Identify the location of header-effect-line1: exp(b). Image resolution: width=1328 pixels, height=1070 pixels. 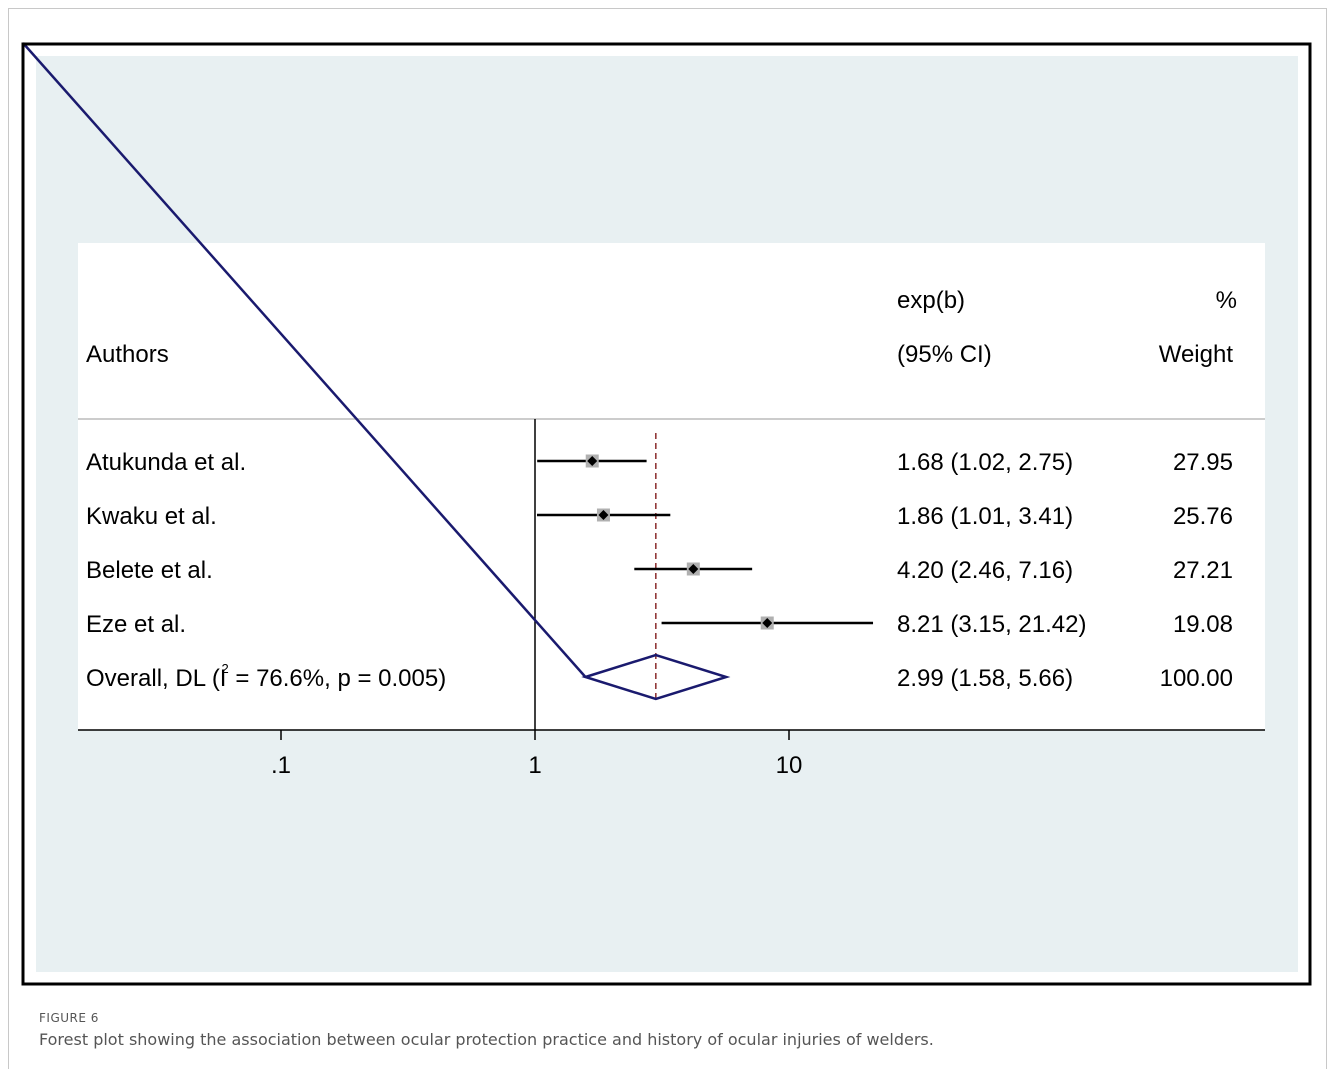
(931, 300).